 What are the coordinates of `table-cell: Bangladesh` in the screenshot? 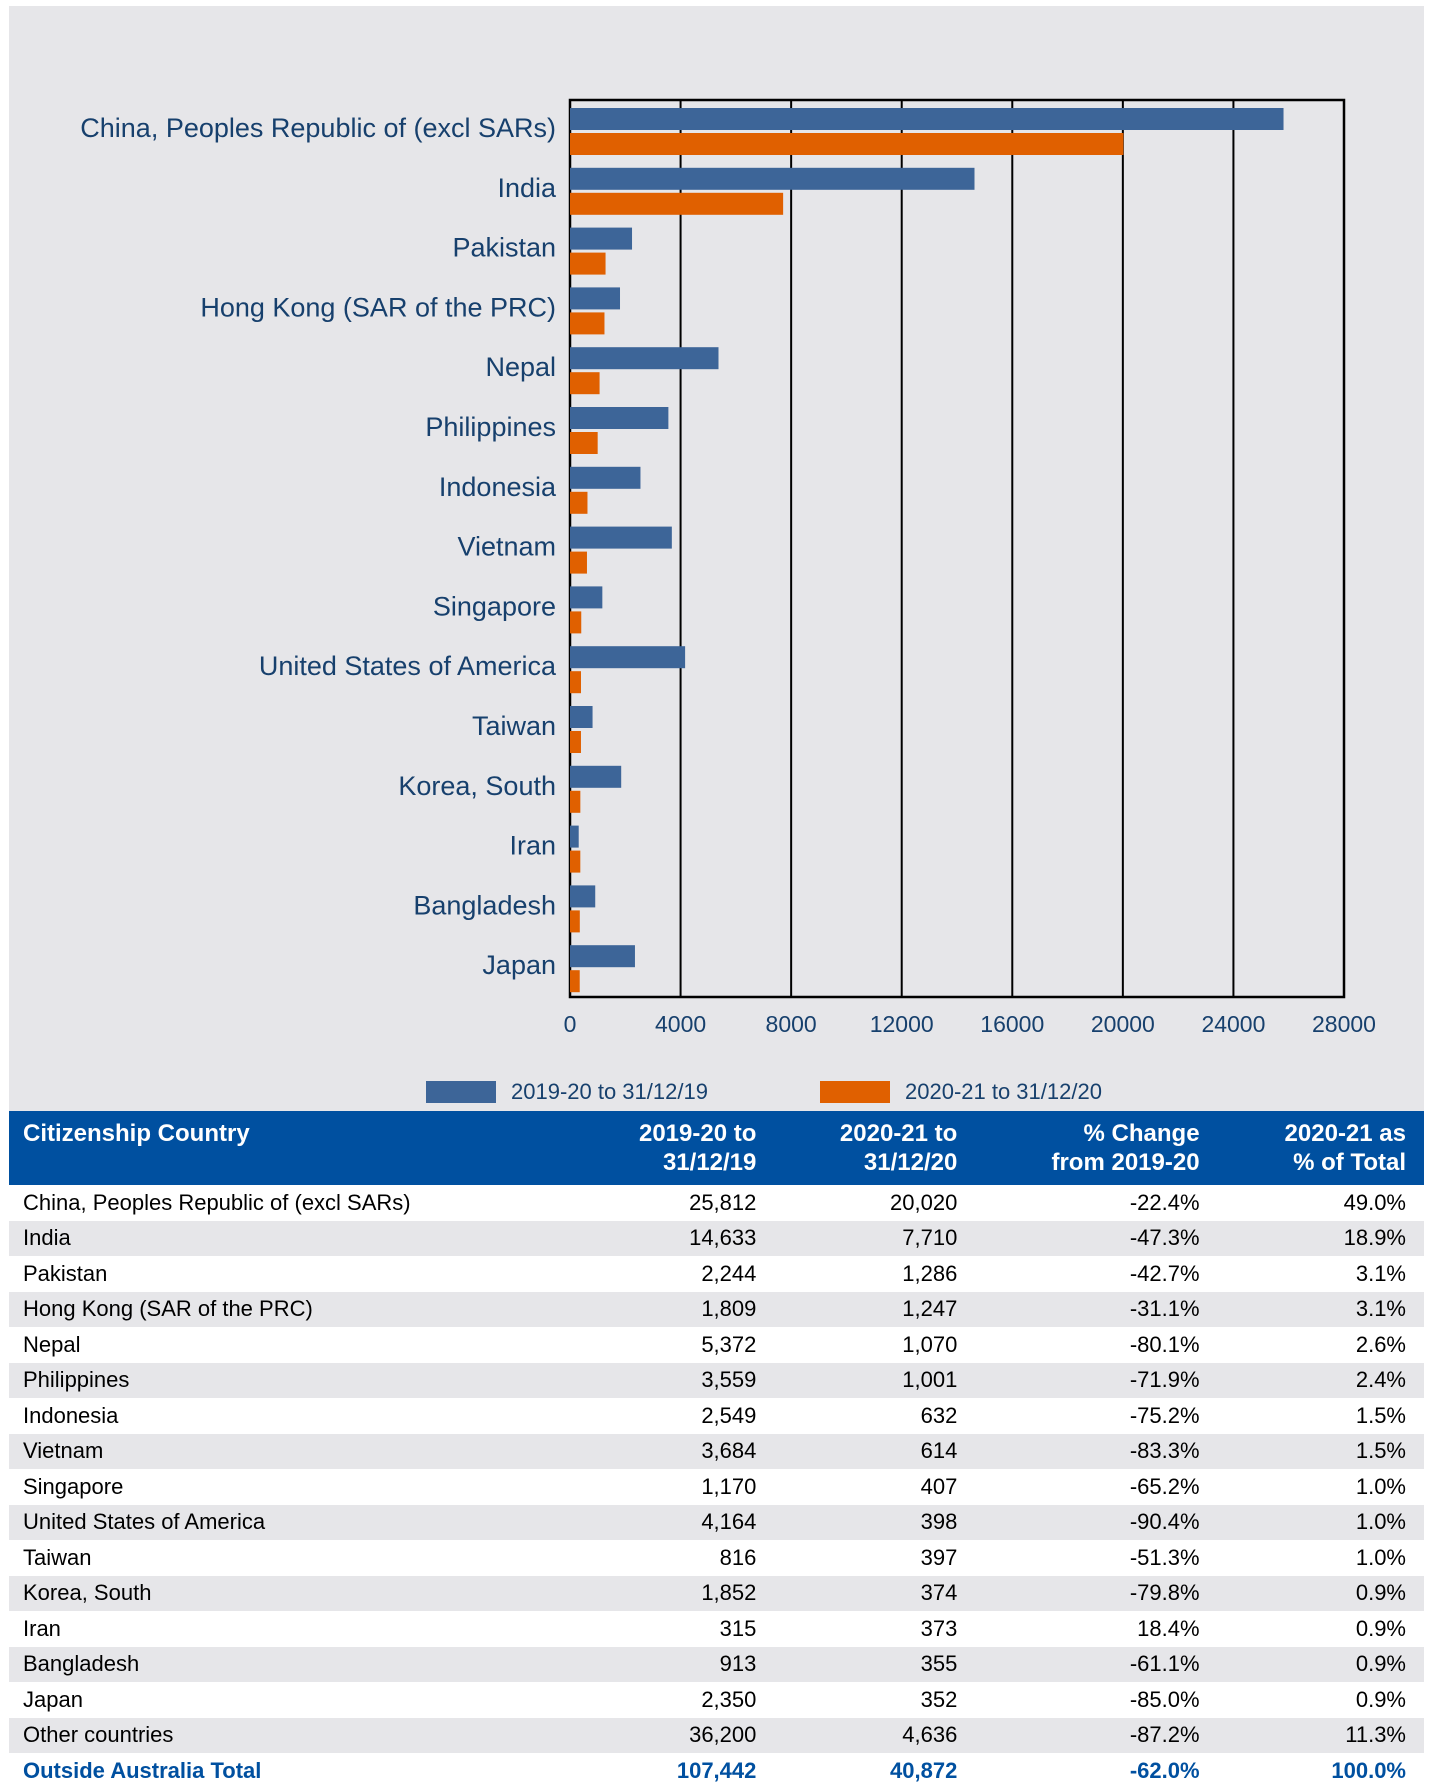 It's located at (291, 1664).